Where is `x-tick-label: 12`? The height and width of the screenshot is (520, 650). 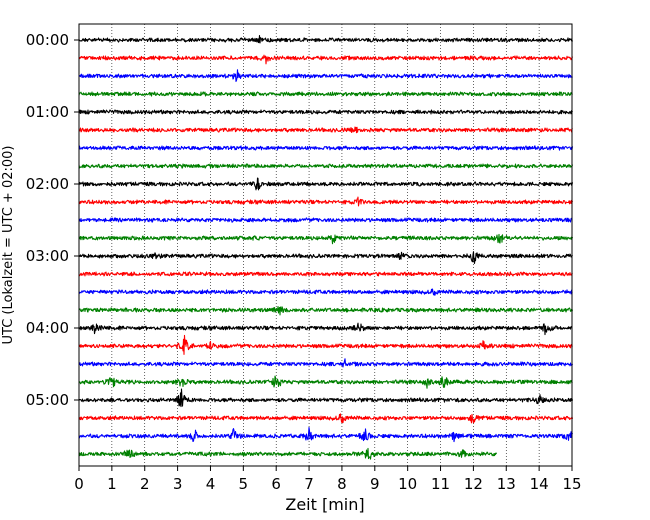
x-tick-label: 12 is located at coordinates (473, 484).